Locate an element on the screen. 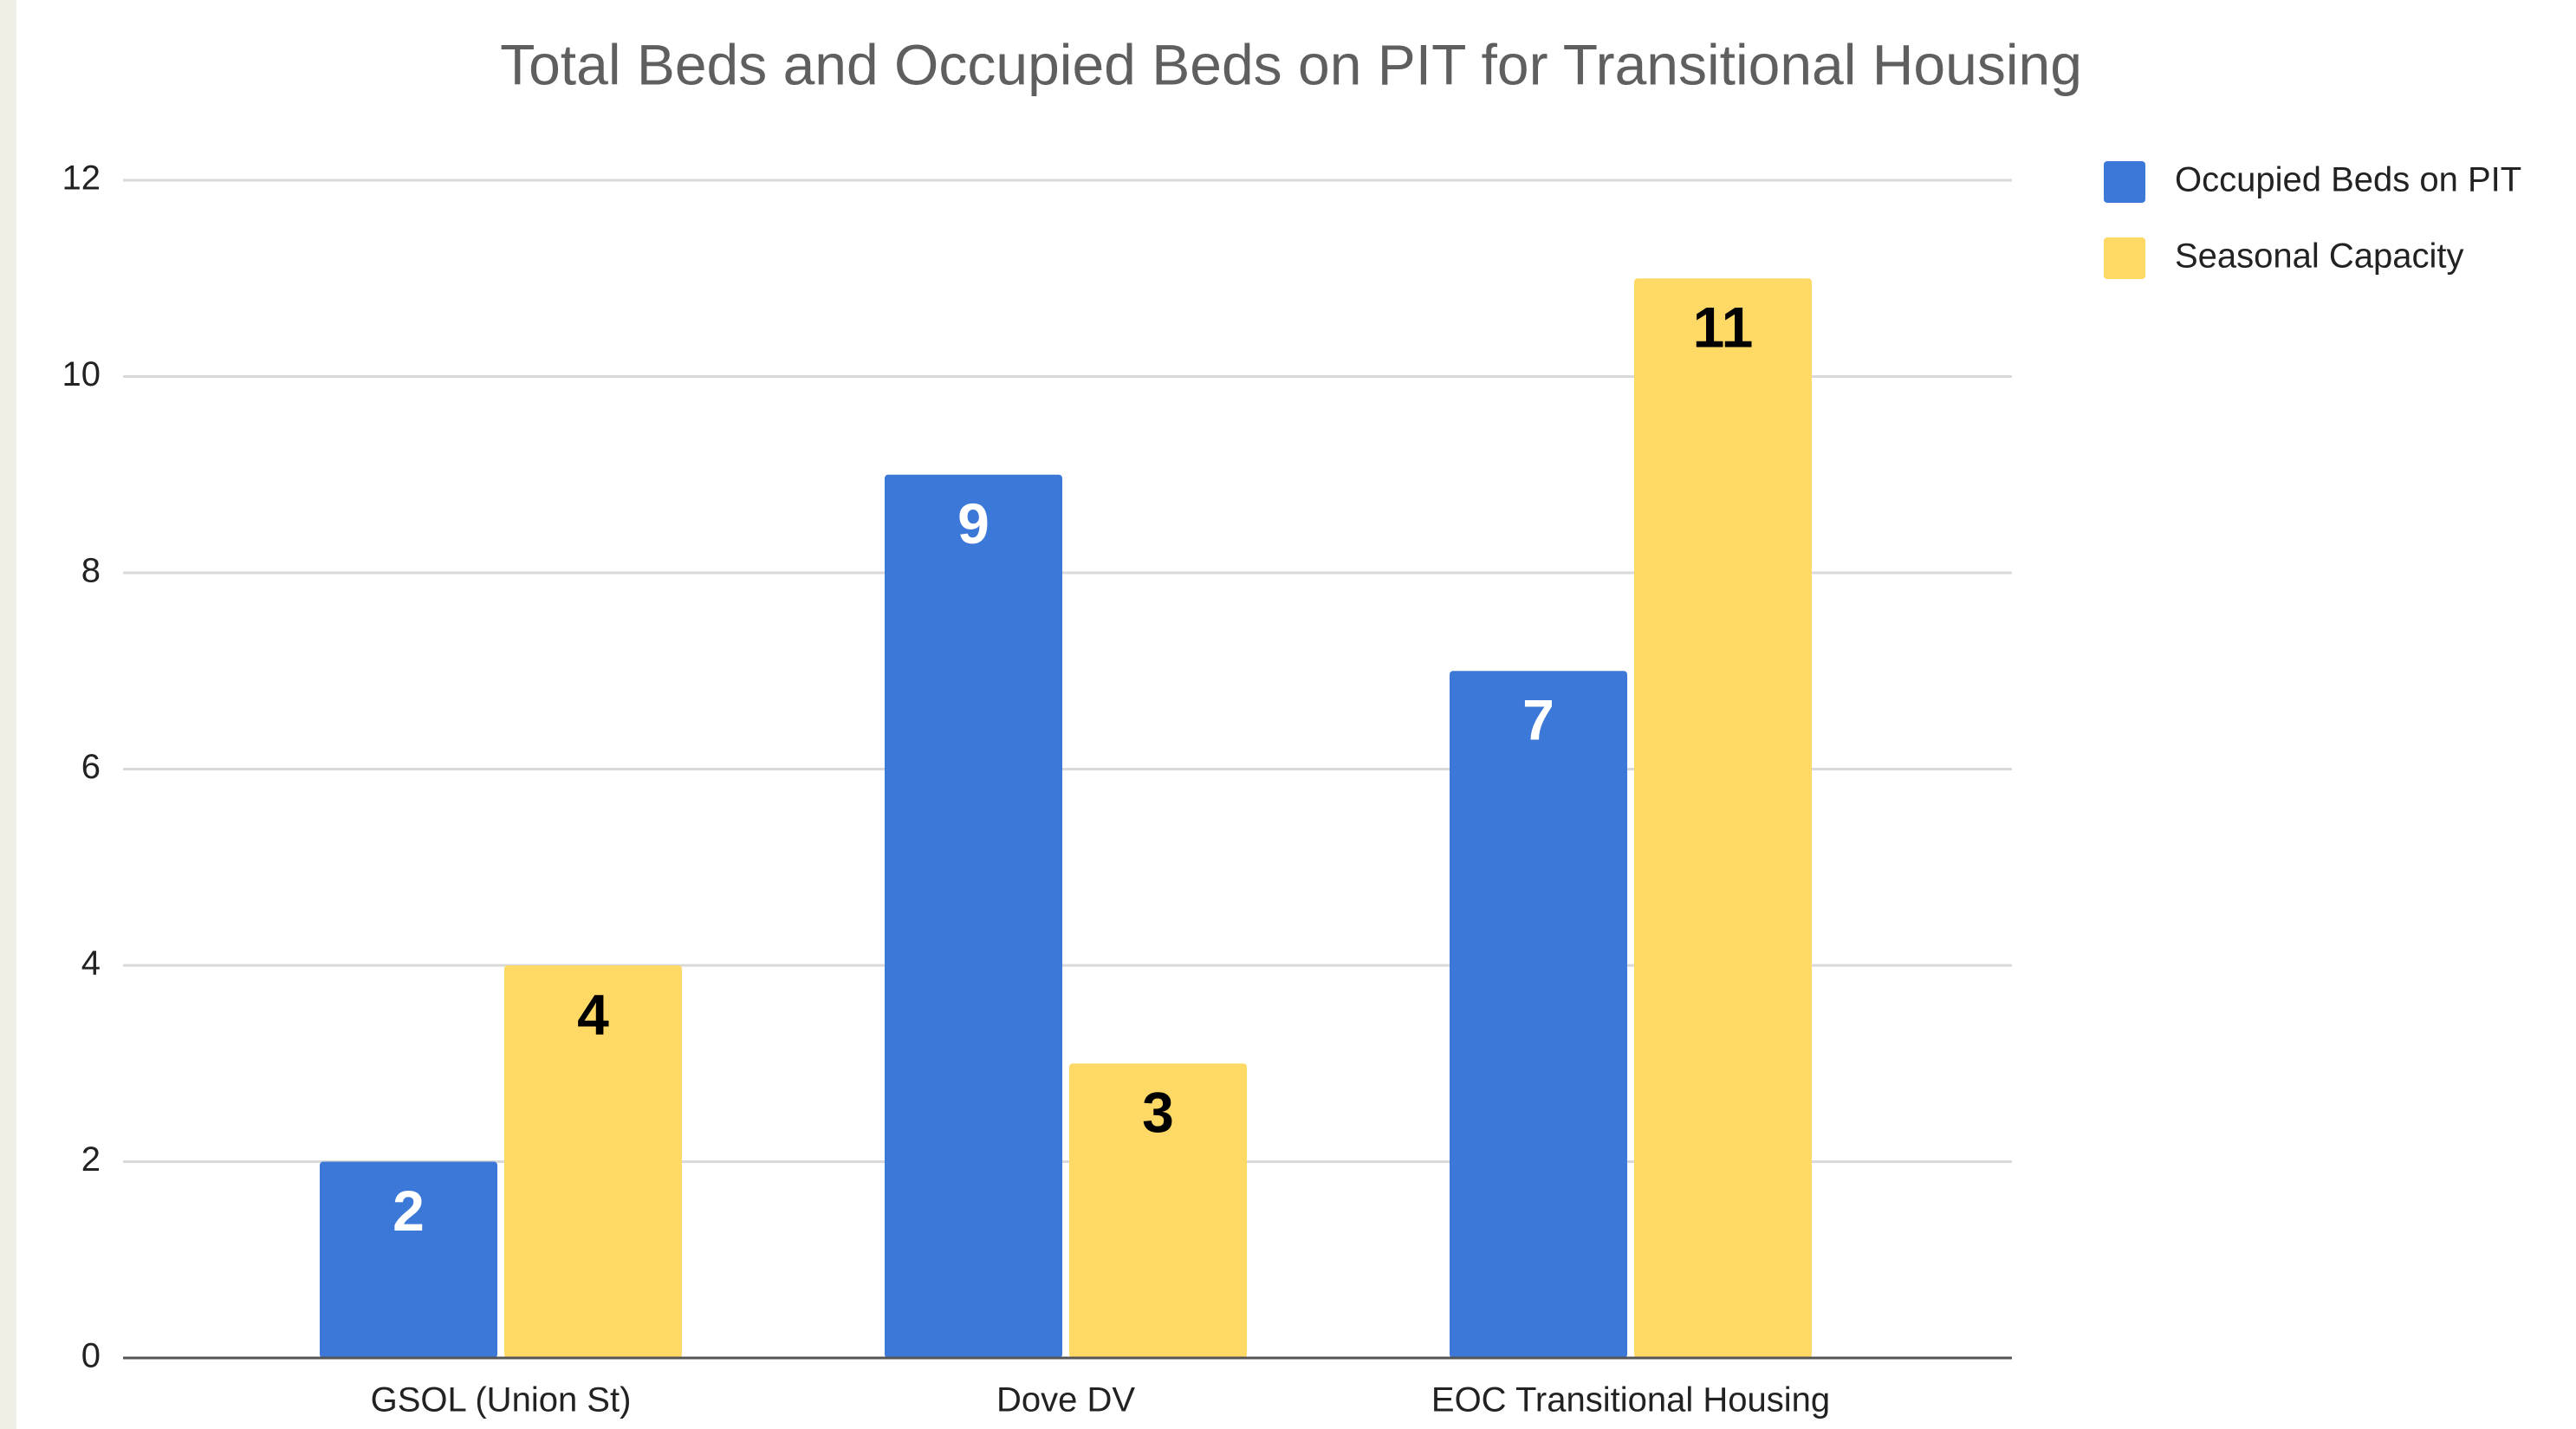 Image resolution: width=2576 pixels, height=1429 pixels. data-label: 9 is located at coordinates (974, 523).